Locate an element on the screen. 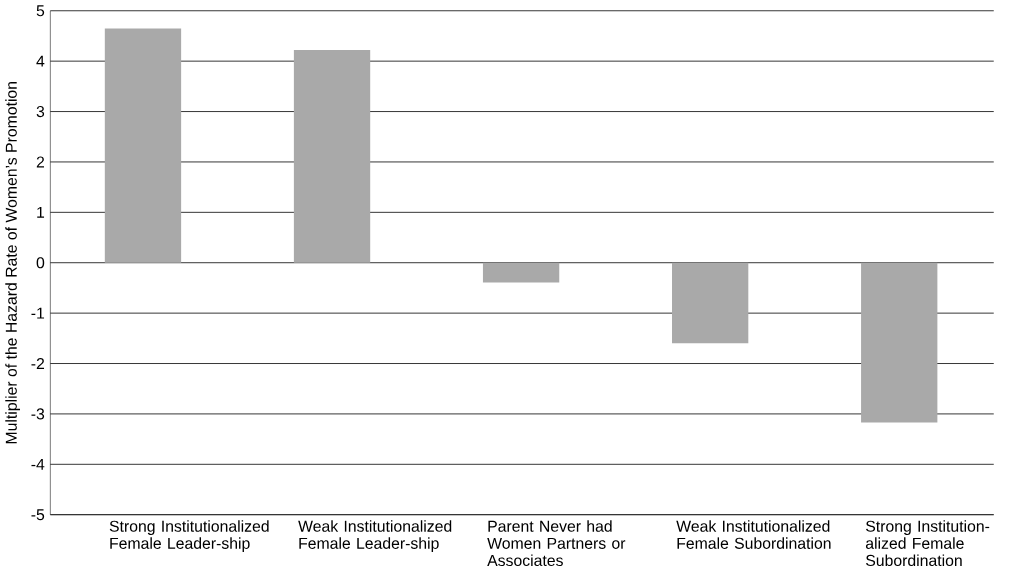 This screenshot has height=571, width=1035. x-tick-label: Strong Institution-alized Female Subordination is located at coordinates (927, 543).